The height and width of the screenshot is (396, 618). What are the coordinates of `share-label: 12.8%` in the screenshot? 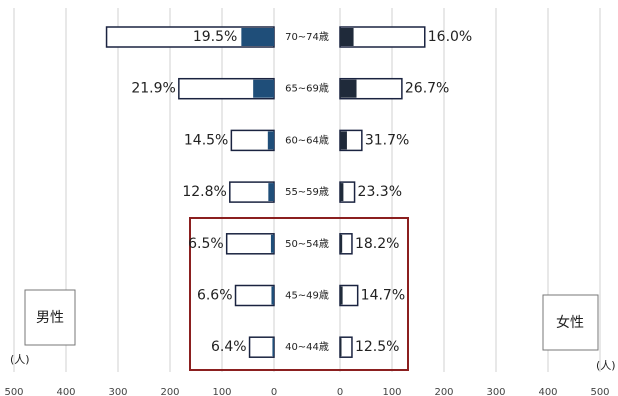 It's located at (204, 192).